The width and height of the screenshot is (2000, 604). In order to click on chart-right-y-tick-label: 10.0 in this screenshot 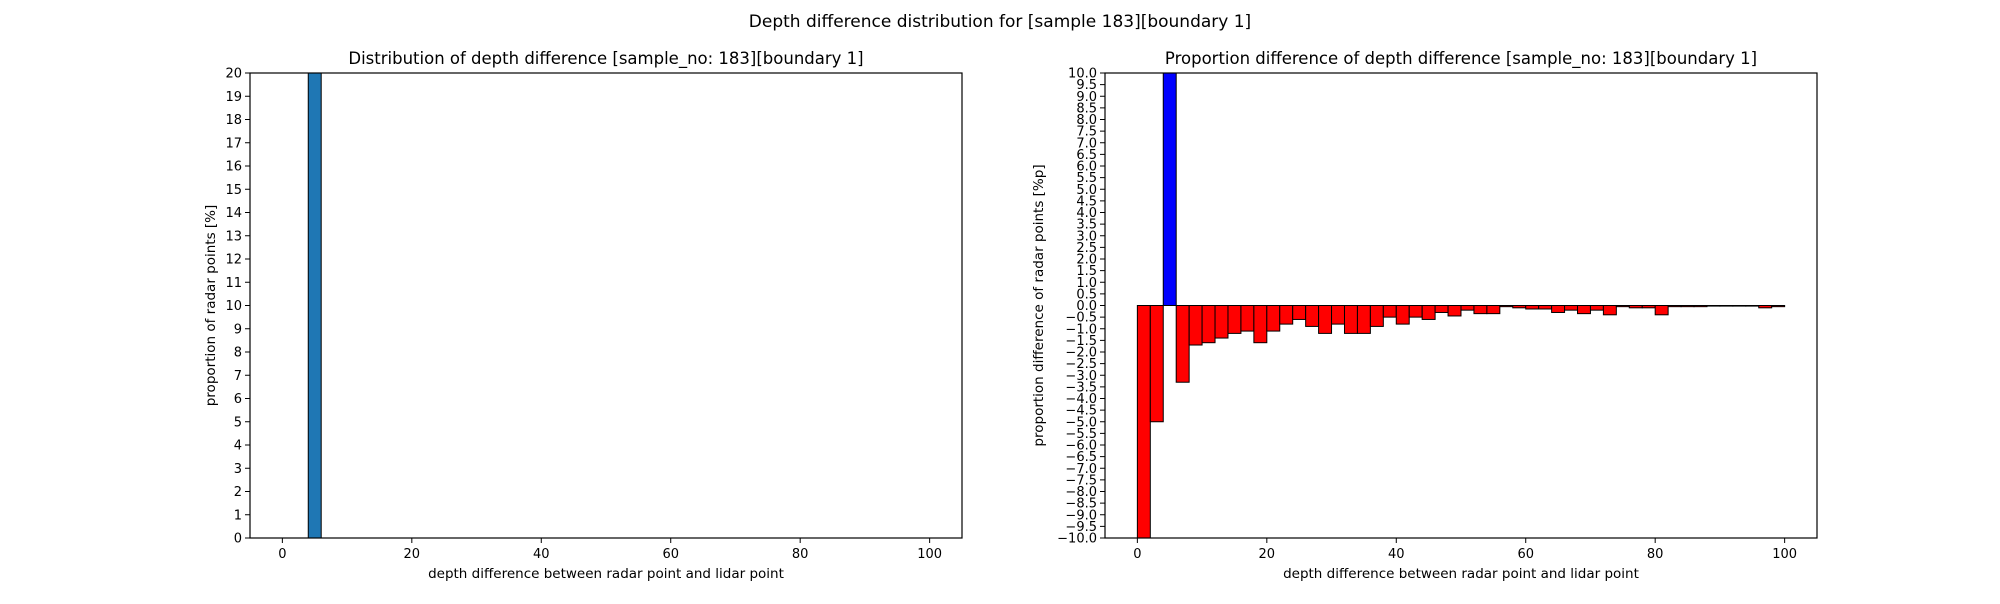, I will do `click(1082, 74)`.